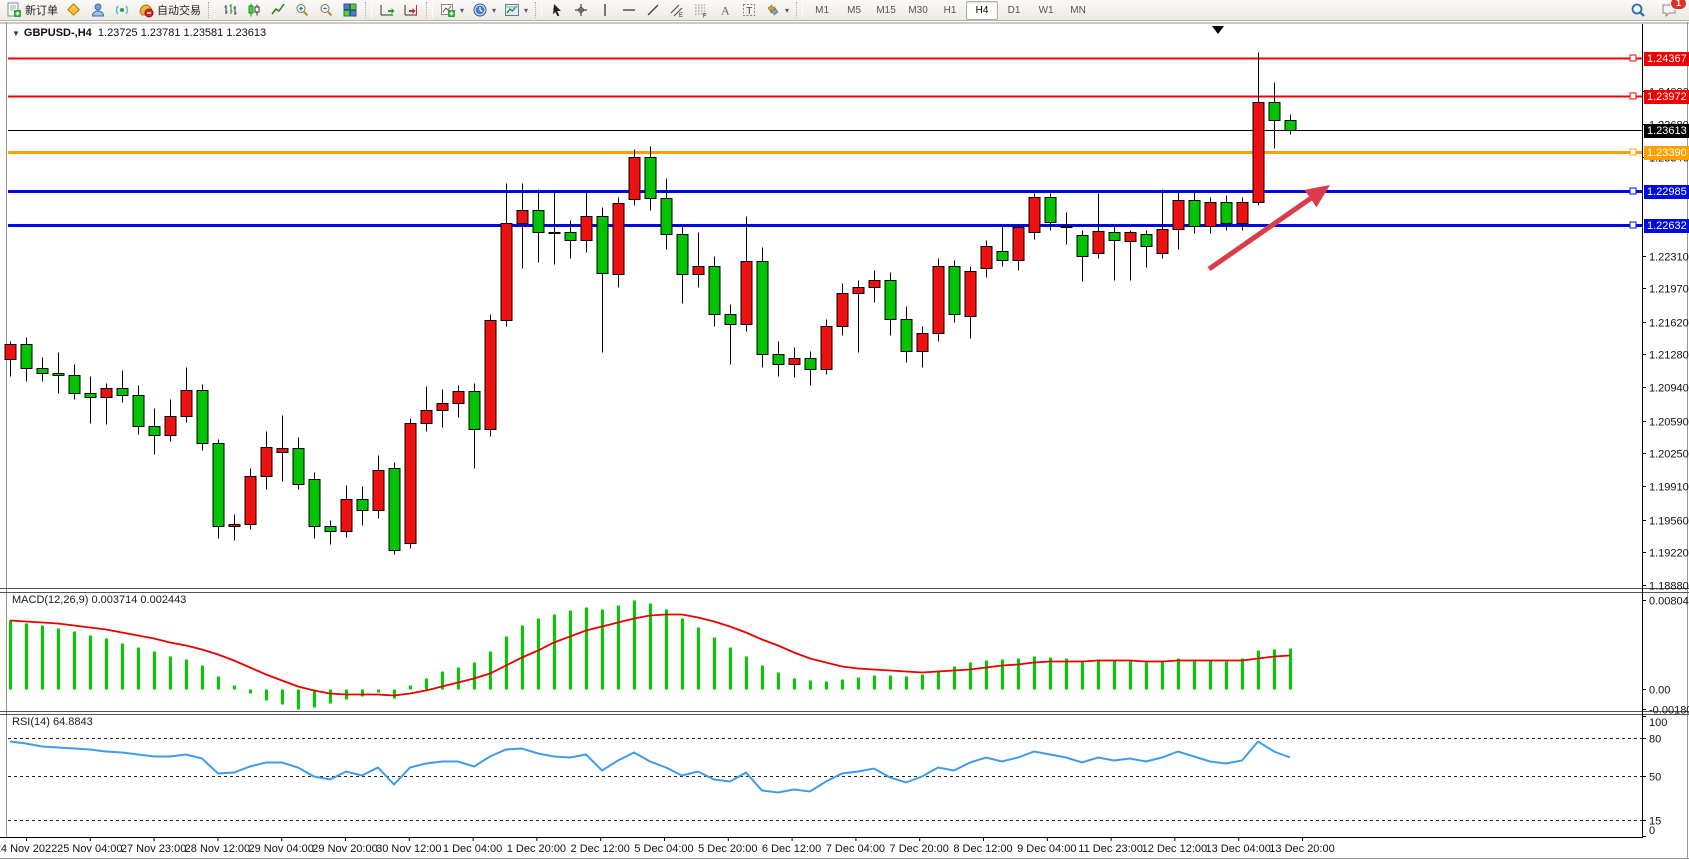 The width and height of the screenshot is (1689, 859). What do you see at coordinates (681, 15) in the screenshot?
I see `svg-text: E` at bounding box center [681, 15].